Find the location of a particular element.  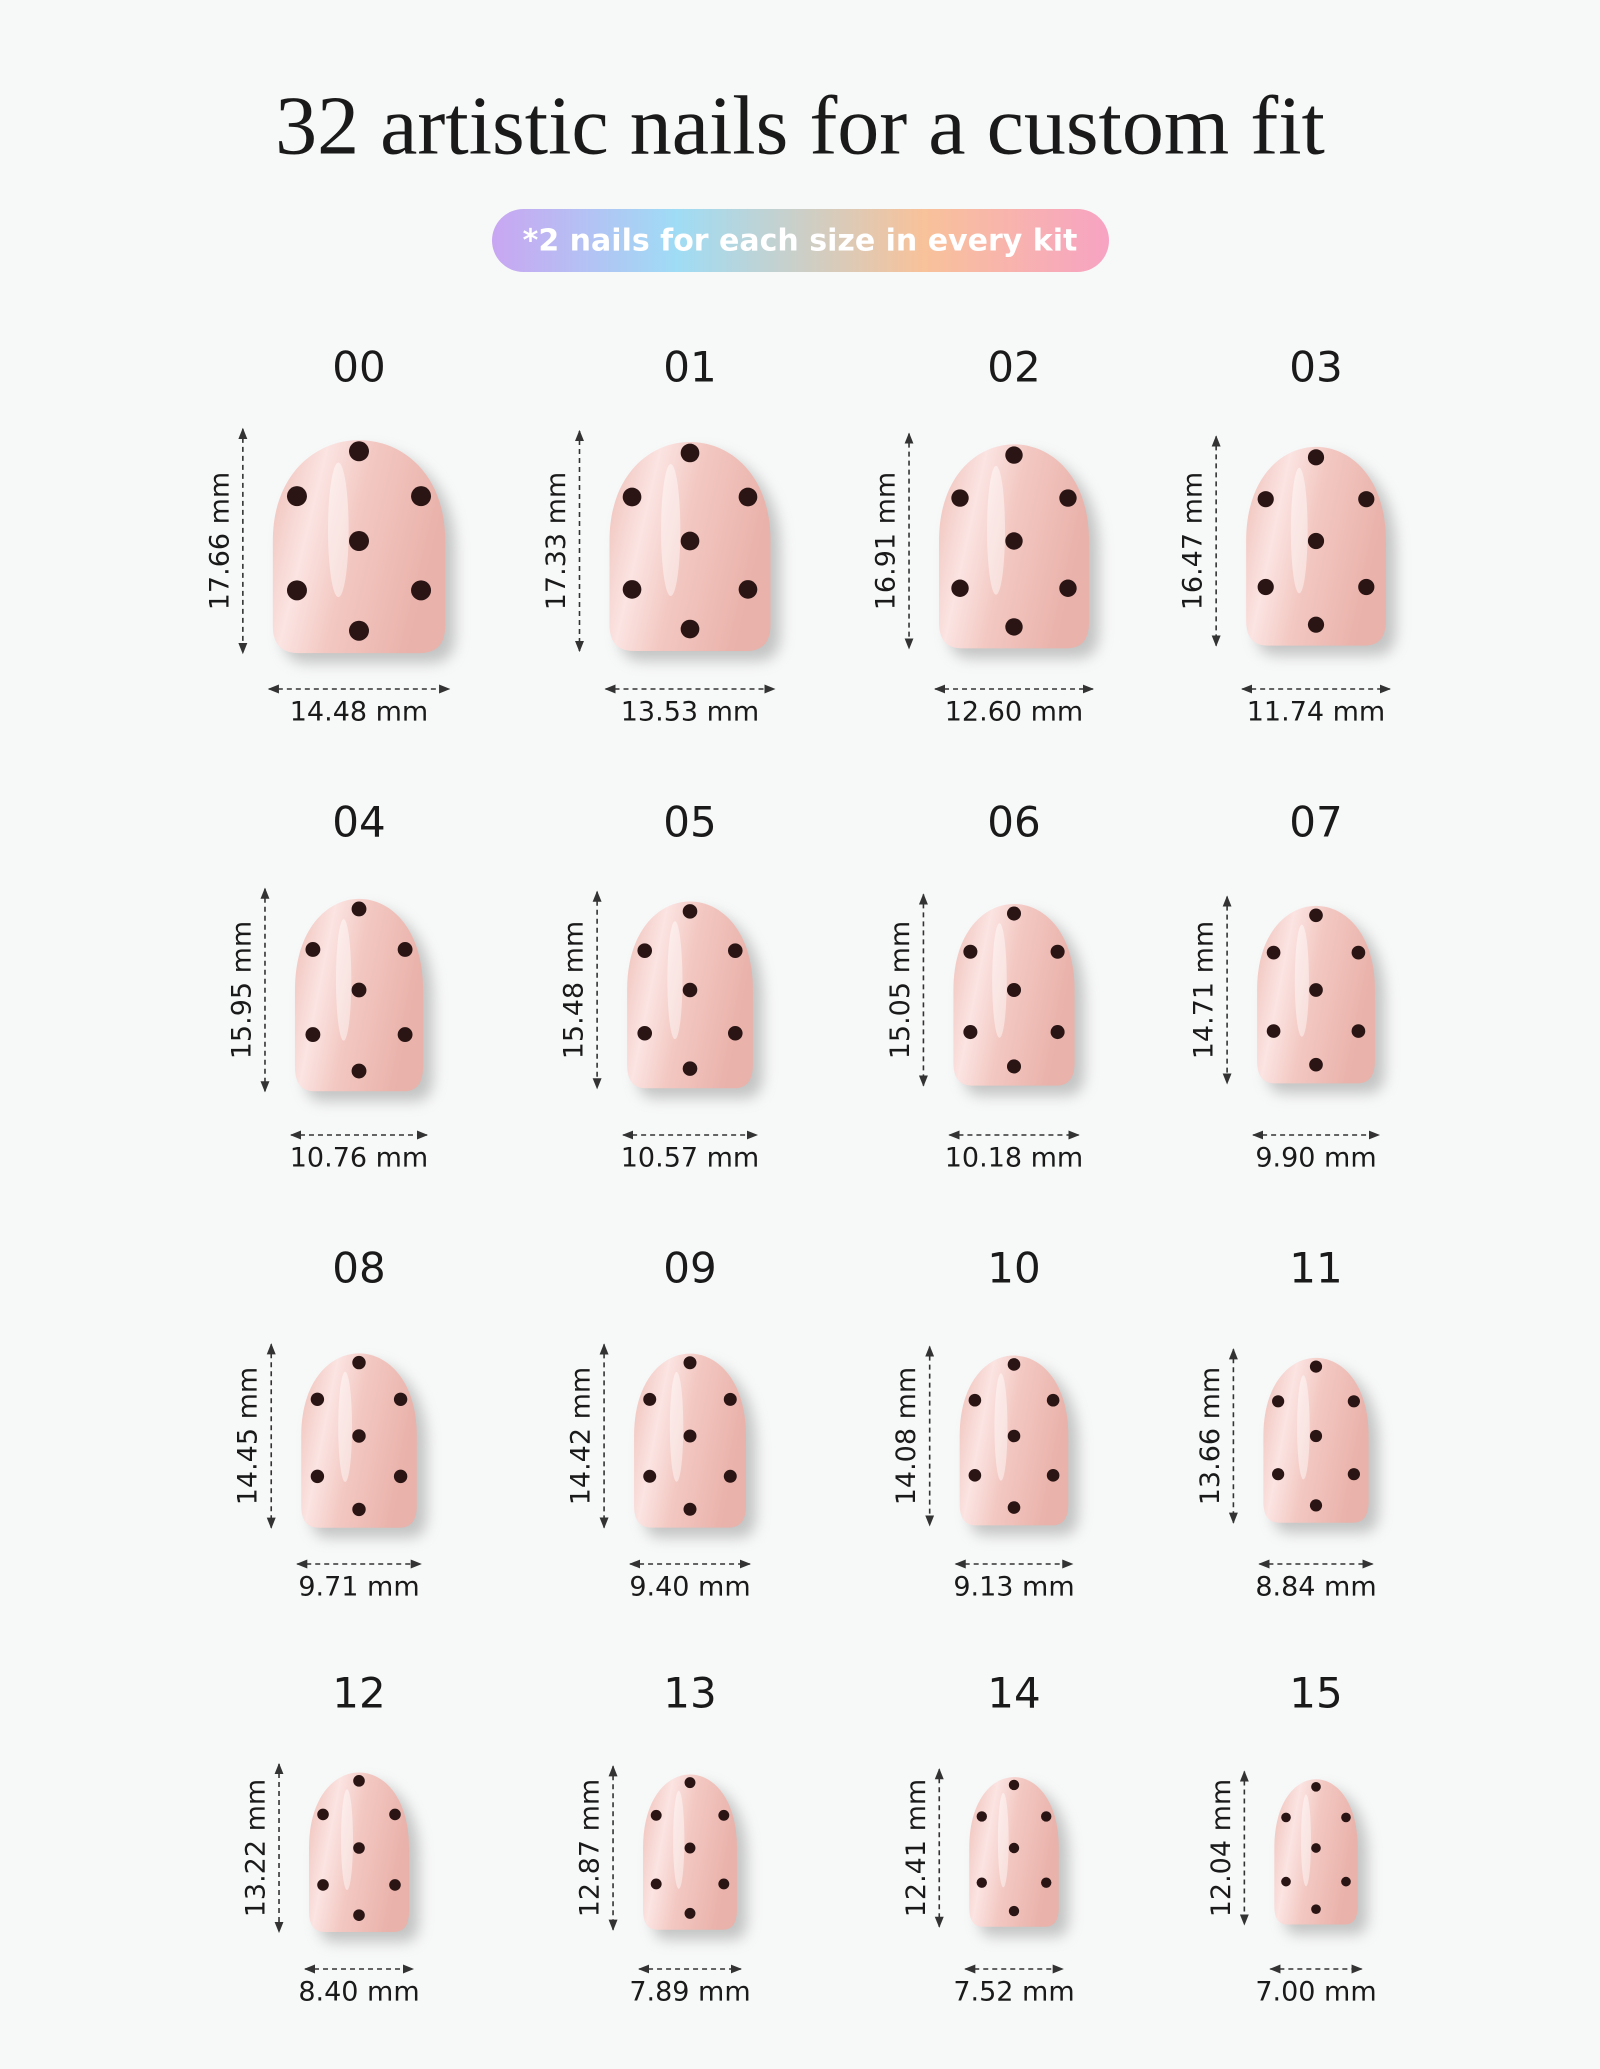

length-label: 15.05 mm is located at coordinates (900, 990).